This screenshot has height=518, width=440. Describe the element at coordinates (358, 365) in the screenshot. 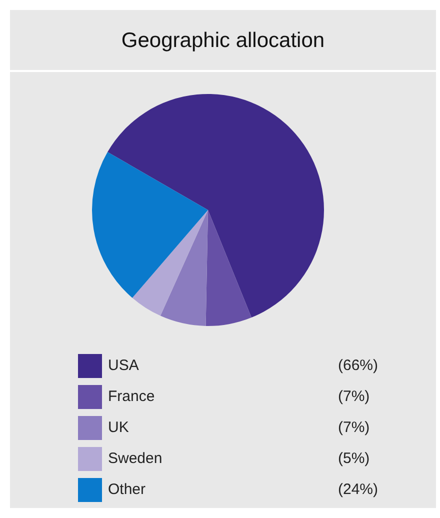

I see `data-label: (66%)` at that location.